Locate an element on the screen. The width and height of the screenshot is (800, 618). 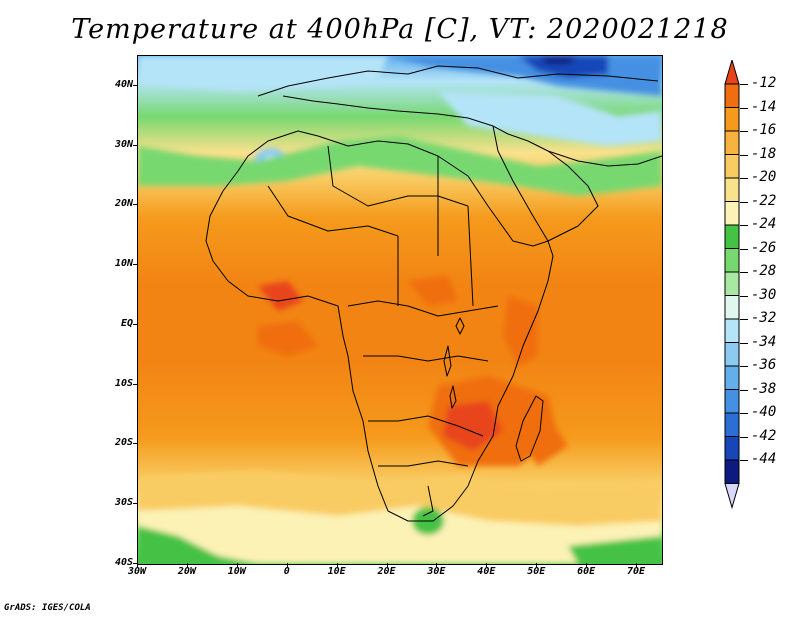
lon-tick-label: 60E is located at coordinates (586, 571).